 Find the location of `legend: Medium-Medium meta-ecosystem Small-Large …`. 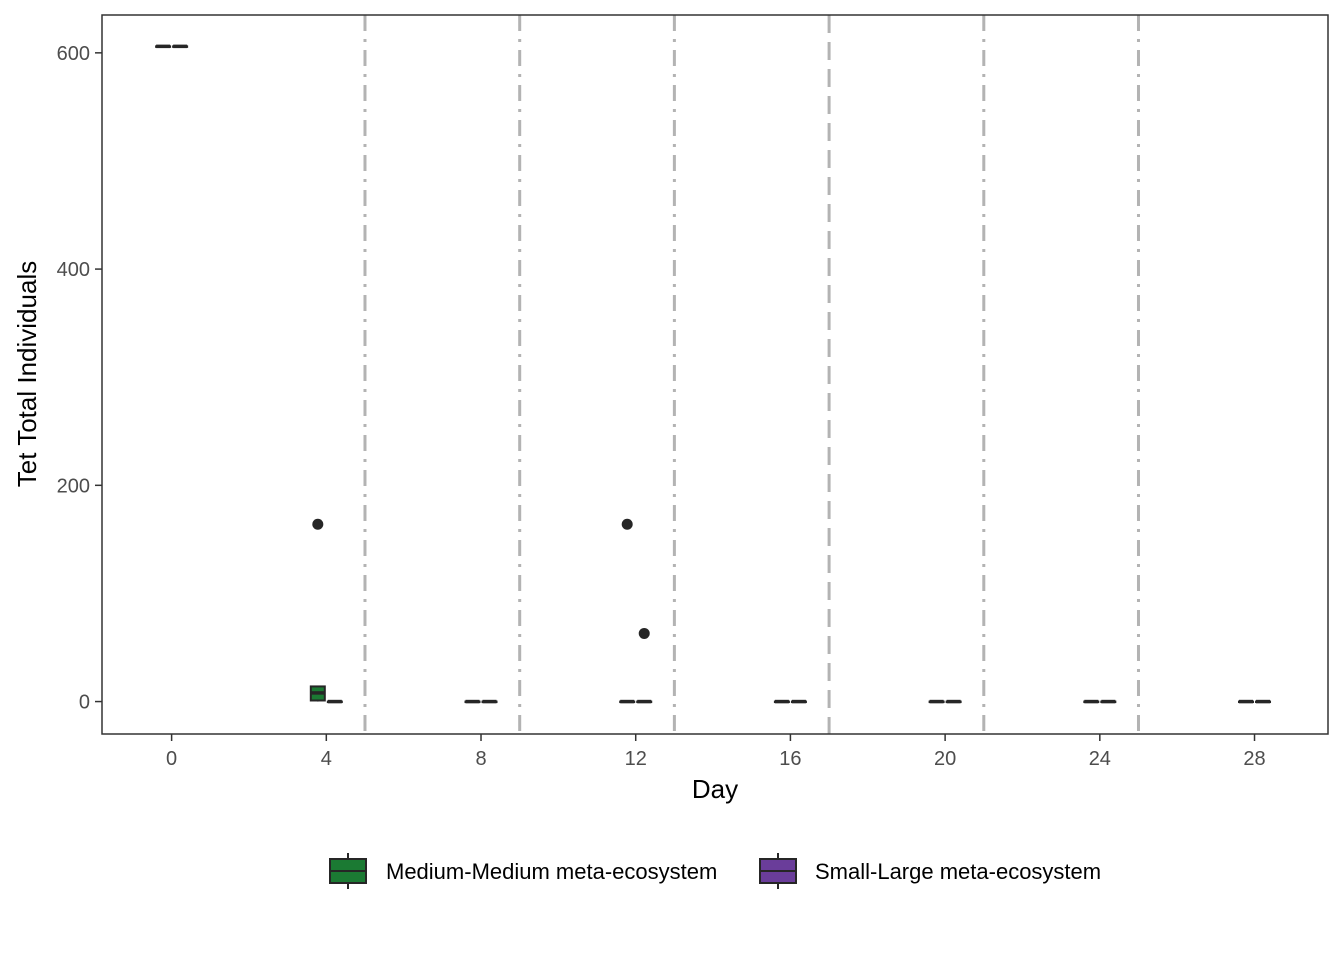

legend: Medium-Medium meta-ecosystem Small-Large … is located at coordinates (715, 871).